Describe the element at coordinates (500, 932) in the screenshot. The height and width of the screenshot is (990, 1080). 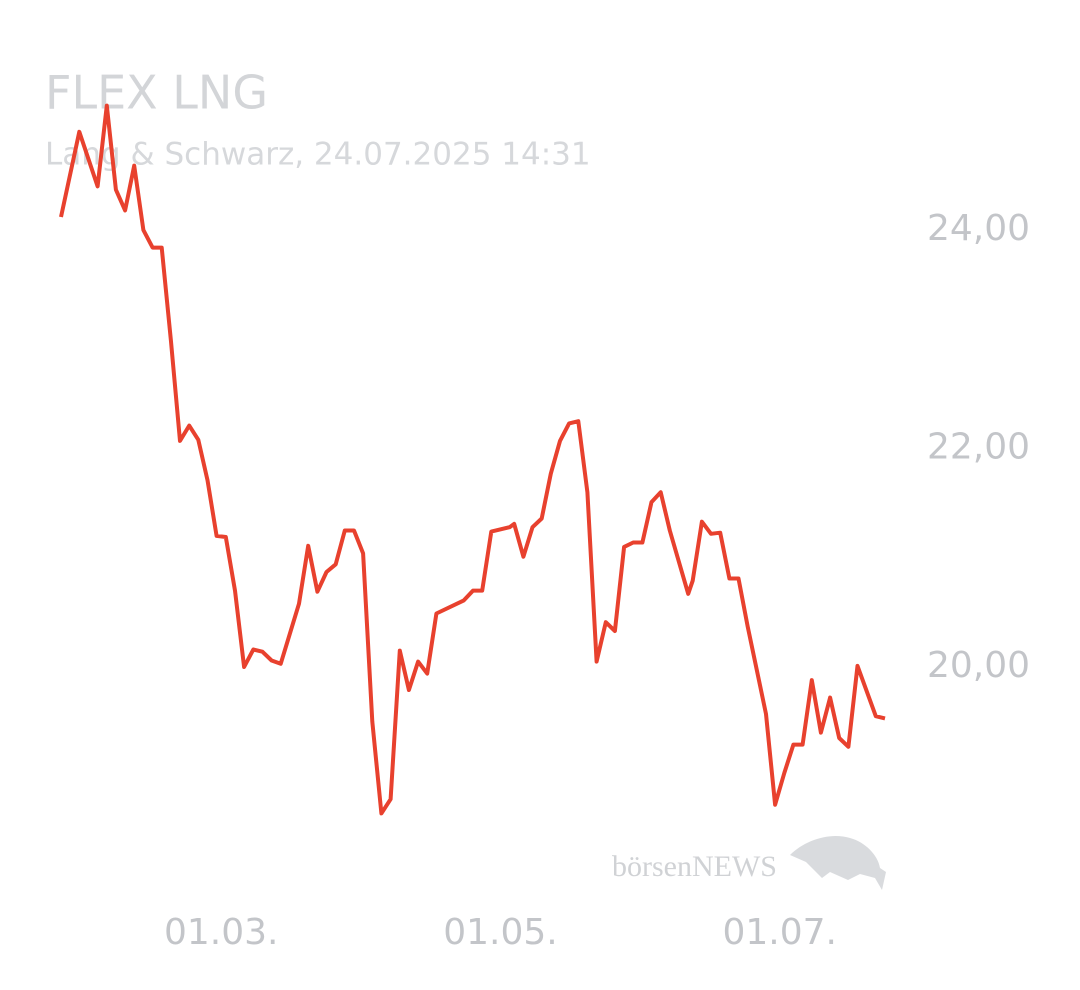
I see `x-tick-label: 01.05.` at that location.